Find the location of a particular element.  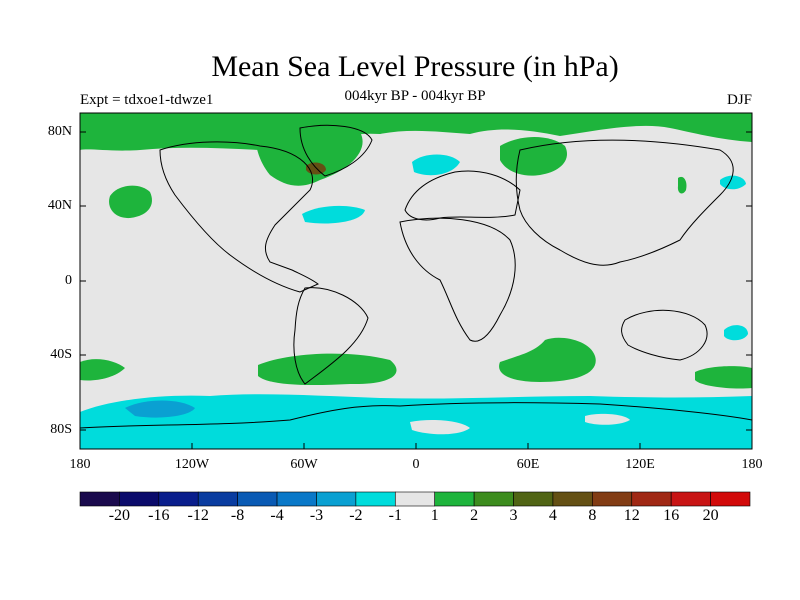

x-ticks is located at coordinates (416, 446).